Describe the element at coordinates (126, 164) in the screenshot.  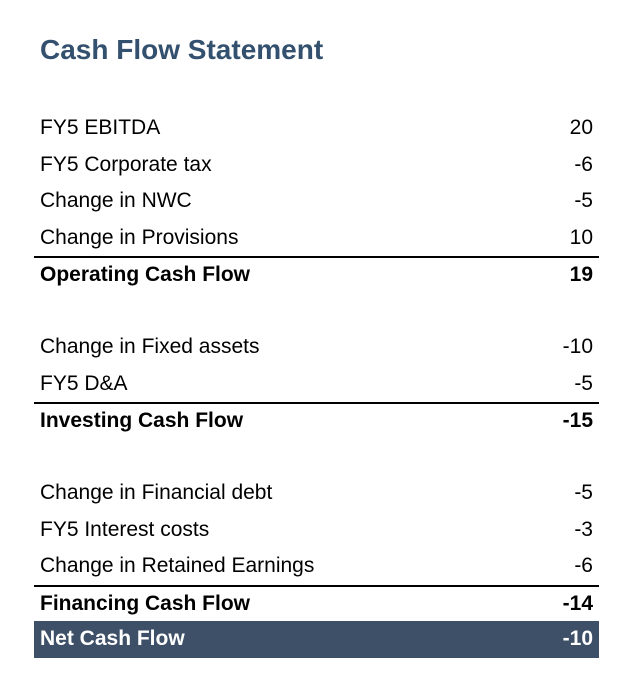
I see `line-item-label: FY5 Corporate tax` at that location.